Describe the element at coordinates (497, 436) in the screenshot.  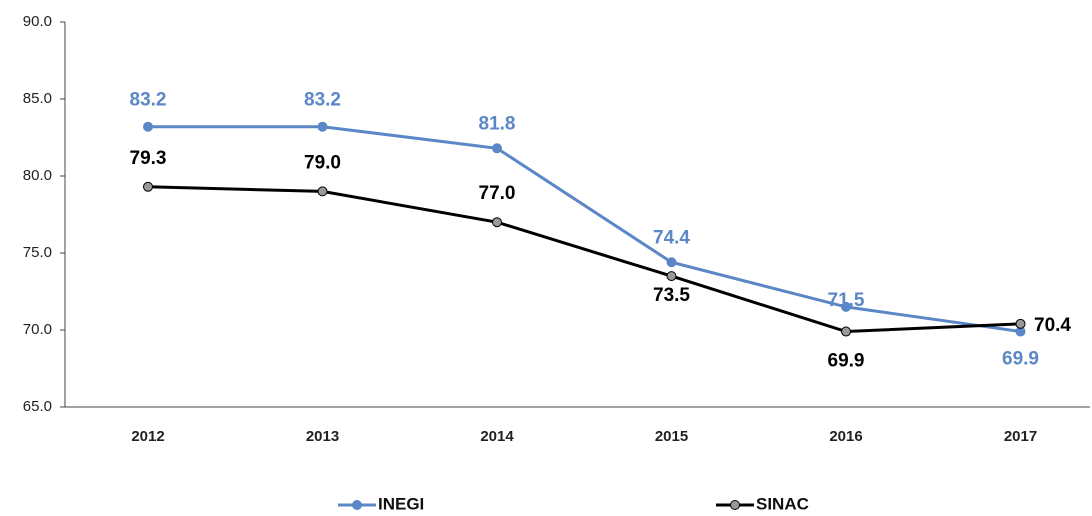
I see `x-tick-label: 2014` at that location.